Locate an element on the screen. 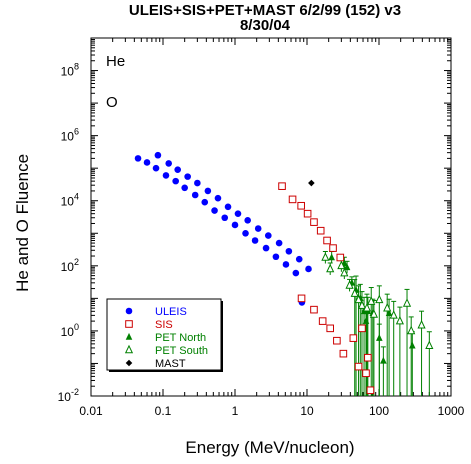 The height and width of the screenshot is (464, 471). y-tick-label: 10² is located at coordinates (70, 265).